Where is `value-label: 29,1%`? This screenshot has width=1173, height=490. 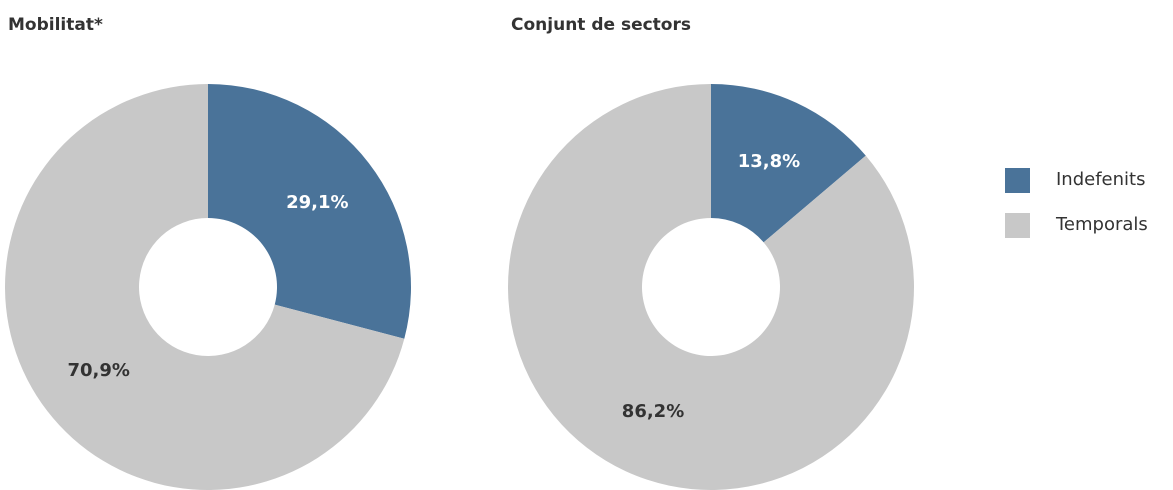
value-label: 29,1% is located at coordinates (317, 202).